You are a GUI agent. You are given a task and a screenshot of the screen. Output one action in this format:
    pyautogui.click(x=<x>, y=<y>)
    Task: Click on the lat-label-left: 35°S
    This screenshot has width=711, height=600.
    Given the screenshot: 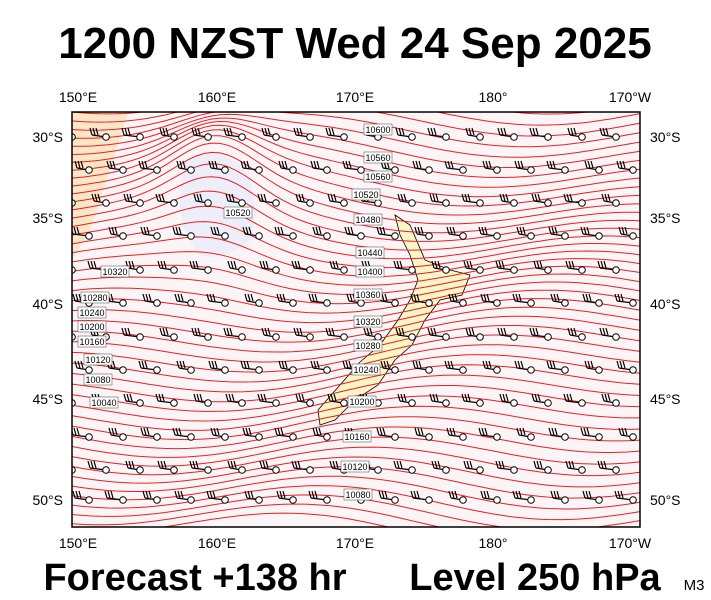 What is the action you would take?
    pyautogui.click(x=47, y=218)
    